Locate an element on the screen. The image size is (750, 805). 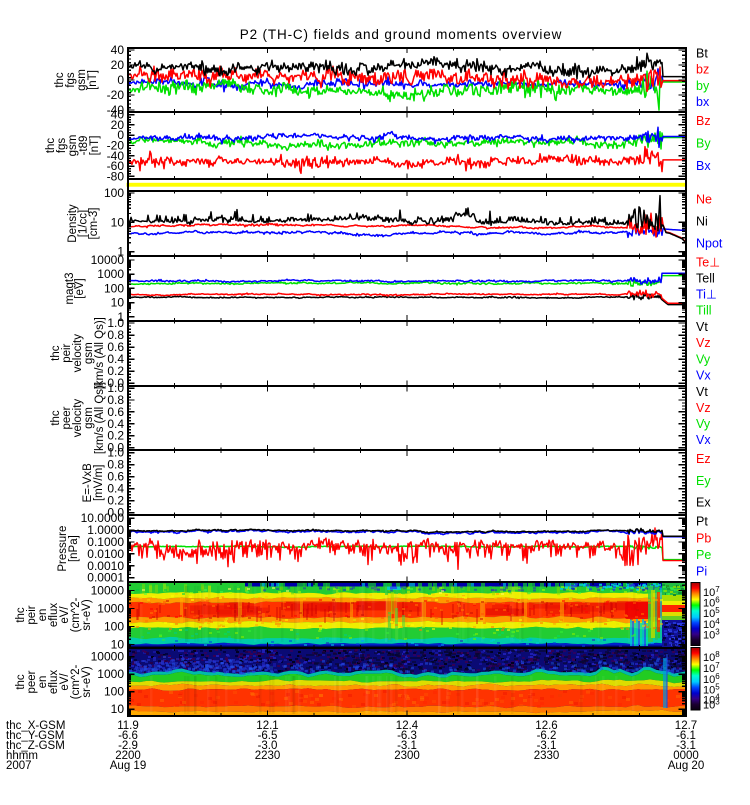
svg-text: 2200 is located at coordinates (128, 756).